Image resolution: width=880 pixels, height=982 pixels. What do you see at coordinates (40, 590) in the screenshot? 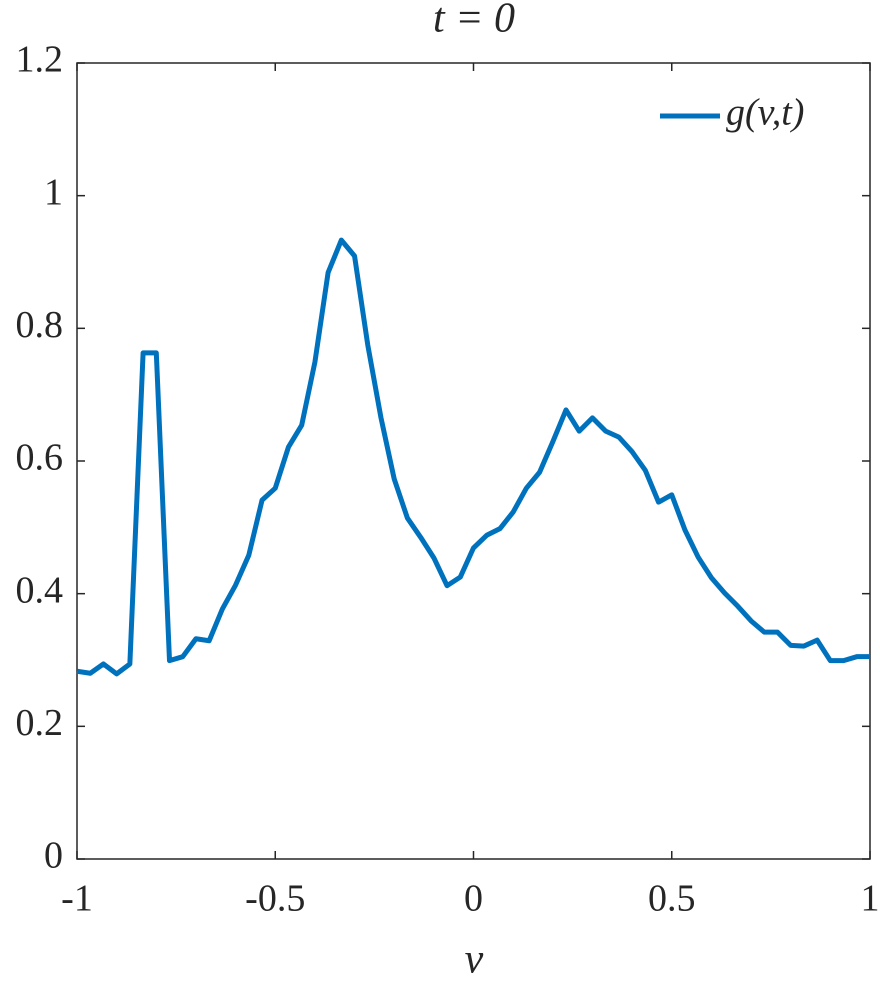
I see `y-tick-label: 0.4` at bounding box center [40, 590].